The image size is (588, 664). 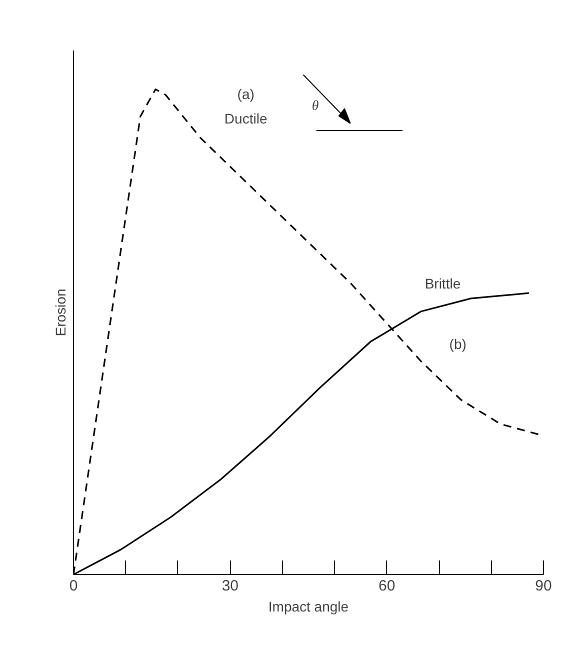 I want to click on annotation: θ, so click(x=315, y=106).